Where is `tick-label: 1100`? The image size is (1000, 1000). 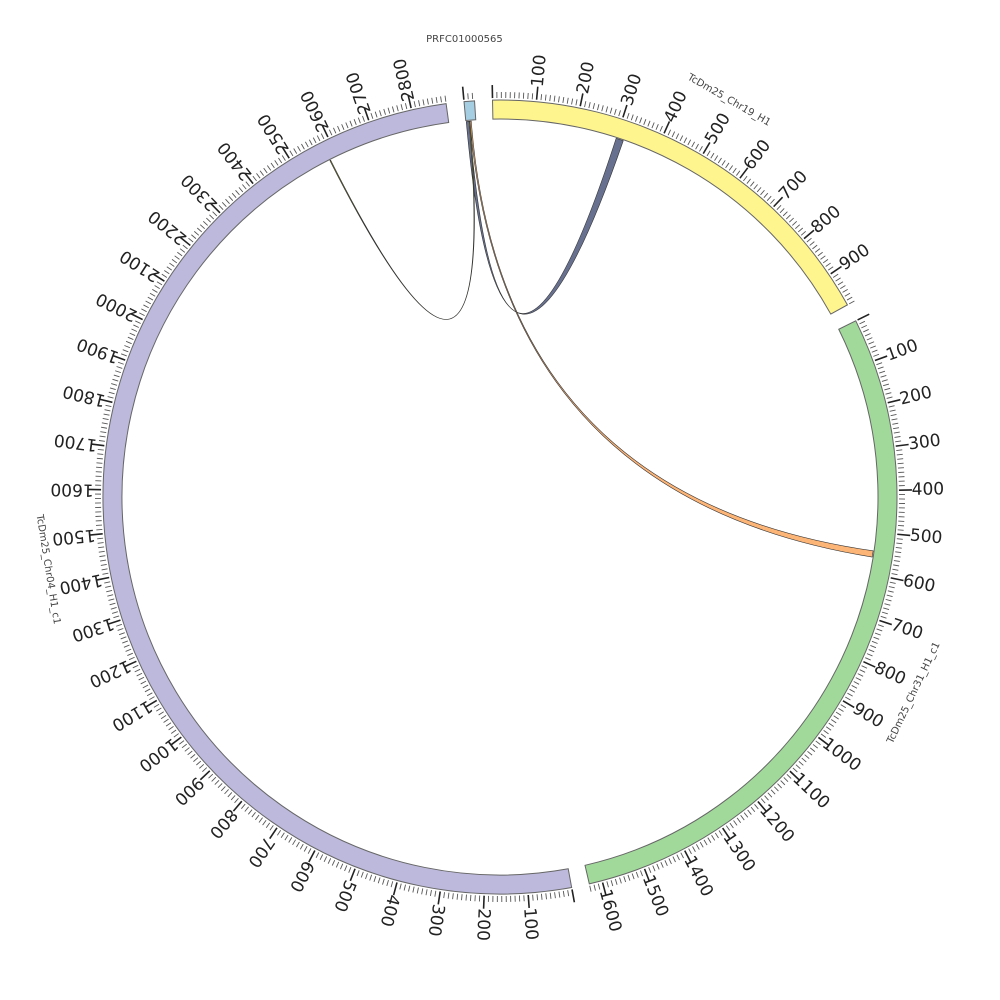 tick-label: 1100 is located at coordinates (131, 715).